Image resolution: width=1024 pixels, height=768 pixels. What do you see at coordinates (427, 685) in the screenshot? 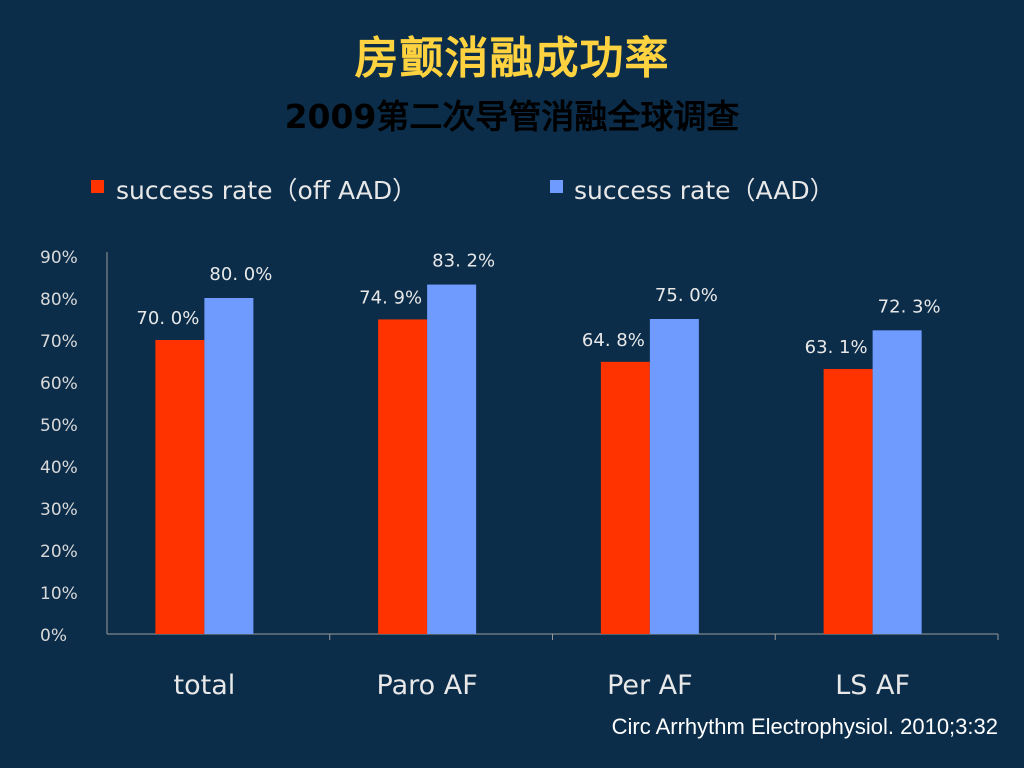
I see `x-category-label: Paro AF` at bounding box center [427, 685].